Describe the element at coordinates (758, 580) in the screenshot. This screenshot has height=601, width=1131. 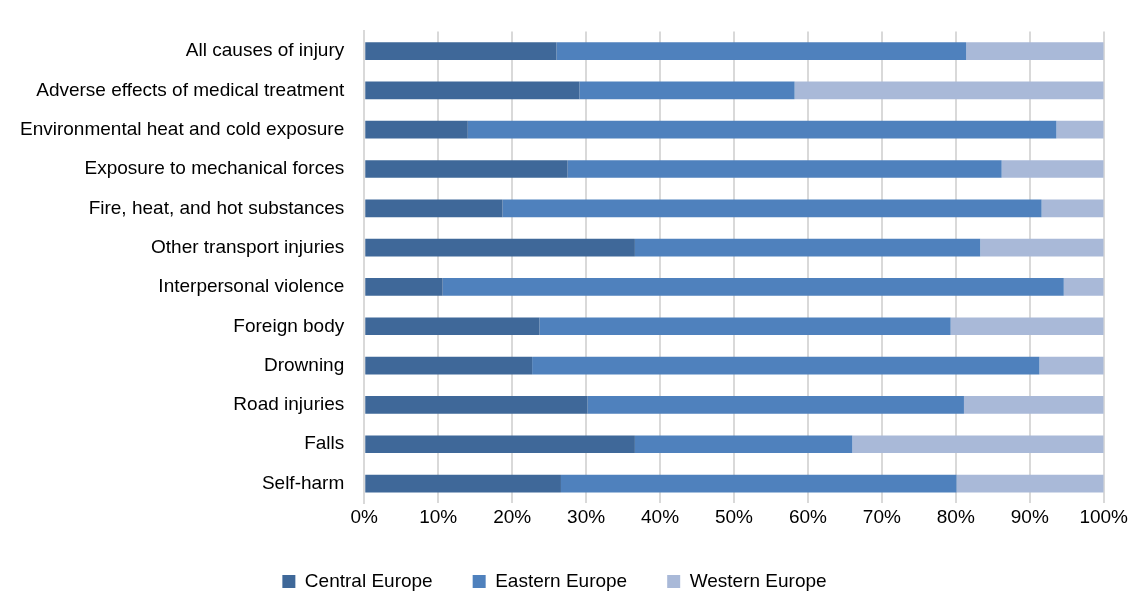
I see `legend-label: Western Europe` at that location.